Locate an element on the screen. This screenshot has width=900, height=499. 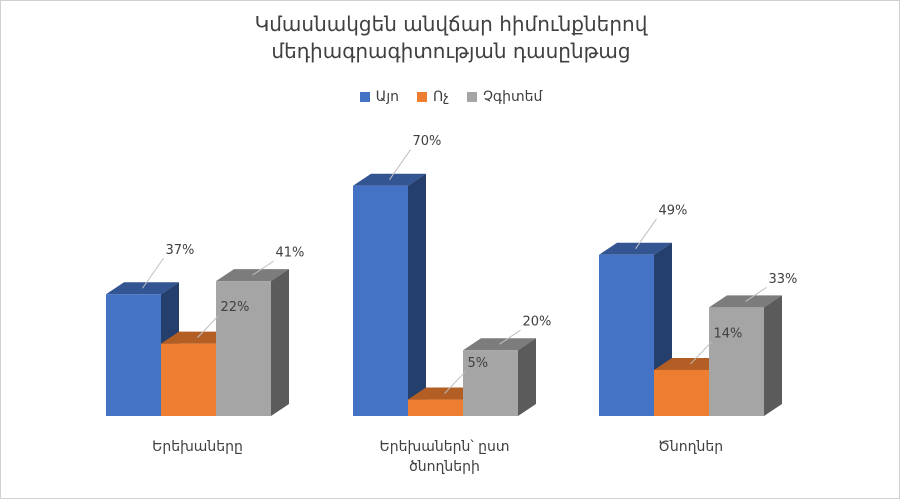
x-tick-label: Ծնողներ is located at coordinates (690, 447).